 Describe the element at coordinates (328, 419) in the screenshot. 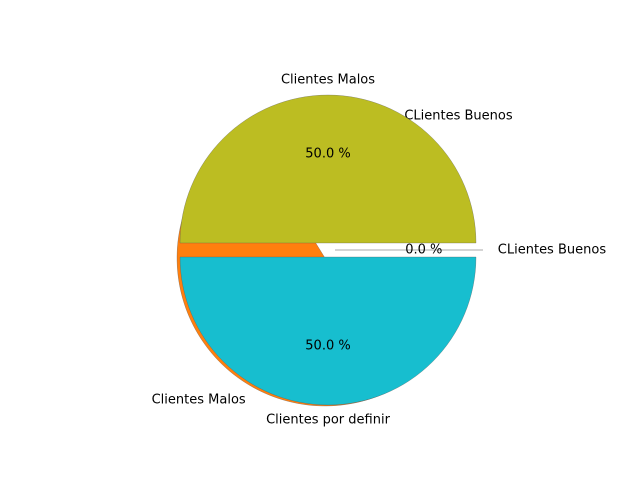

I see `slice-label: Clientes por definir` at that location.